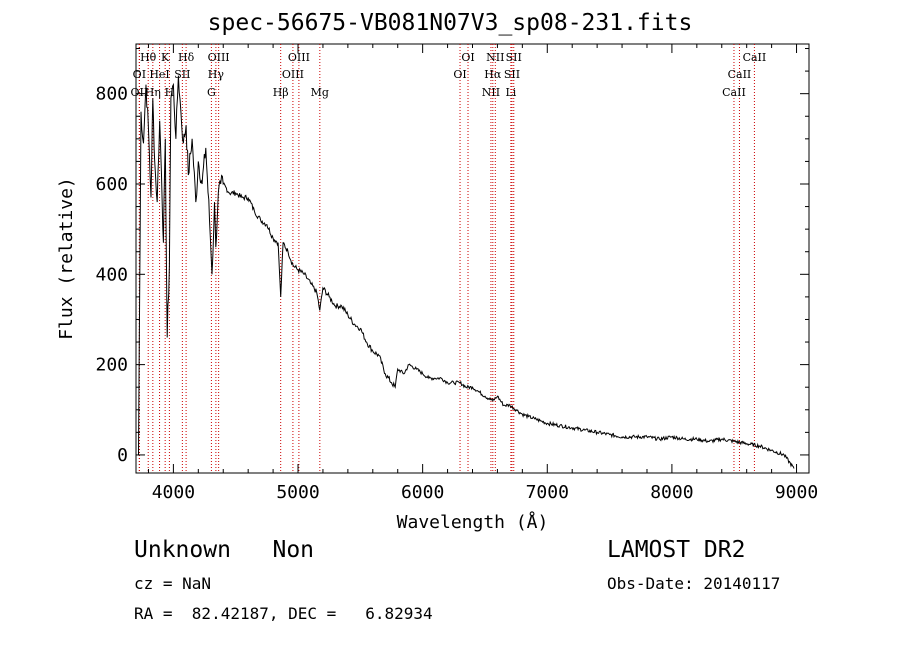  I want to click on marker-label-13: OIII, so click(293, 74).